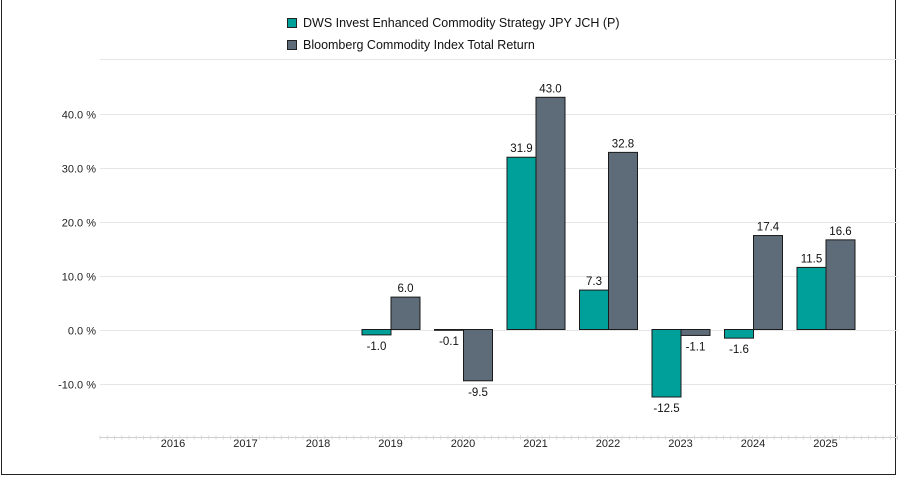  What do you see at coordinates (79, 170) in the screenshot?
I see `y-tick-label-4: 30.0 %` at bounding box center [79, 170].